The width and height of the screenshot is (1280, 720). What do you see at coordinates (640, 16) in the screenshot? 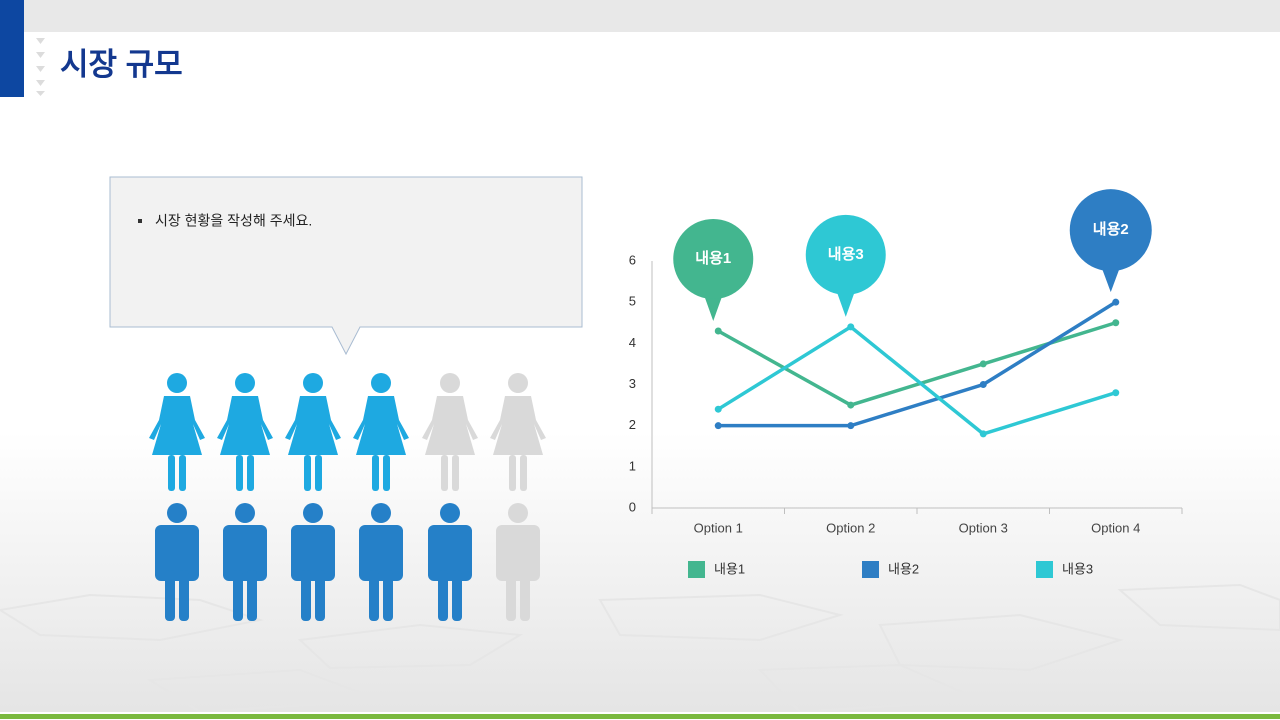
I see `top-bar` at bounding box center [640, 16].